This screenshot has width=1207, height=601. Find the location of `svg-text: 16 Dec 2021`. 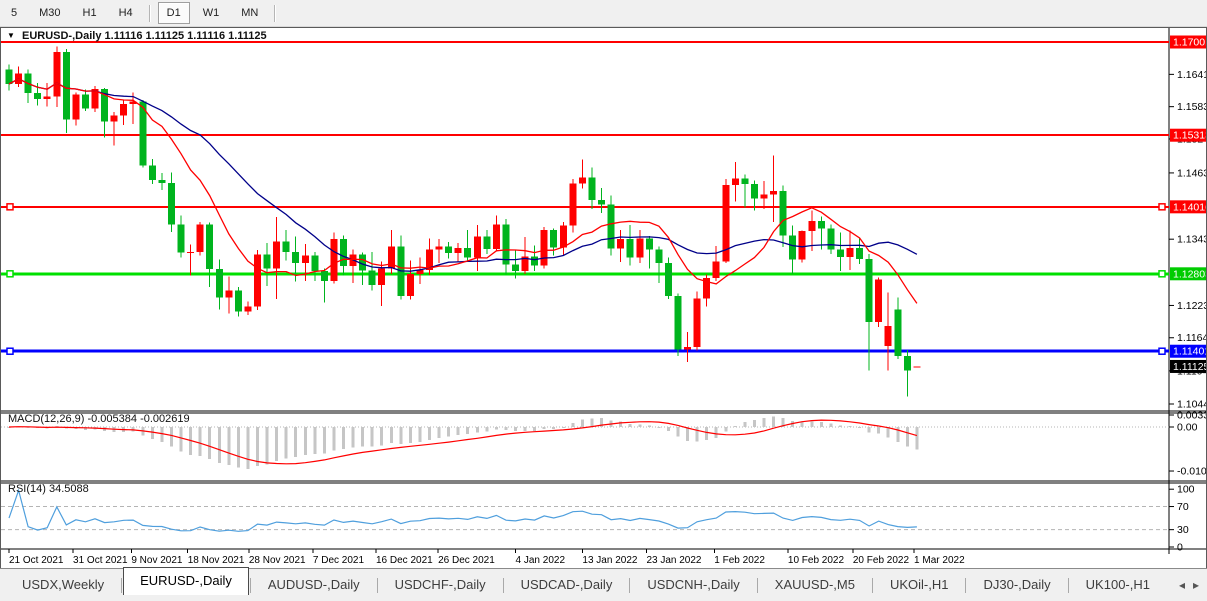

svg-text: 16 Dec 2021 is located at coordinates (404, 560).